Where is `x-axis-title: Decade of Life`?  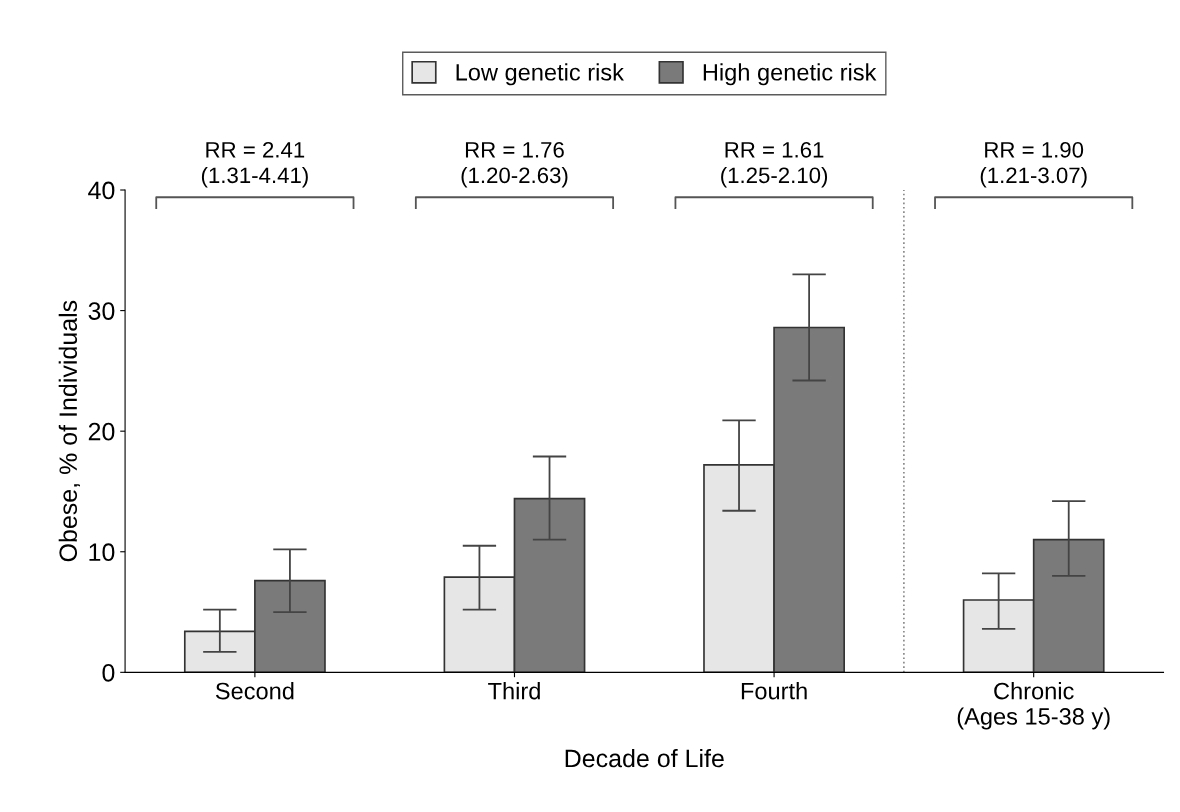
x-axis-title: Decade of Life is located at coordinates (644, 758).